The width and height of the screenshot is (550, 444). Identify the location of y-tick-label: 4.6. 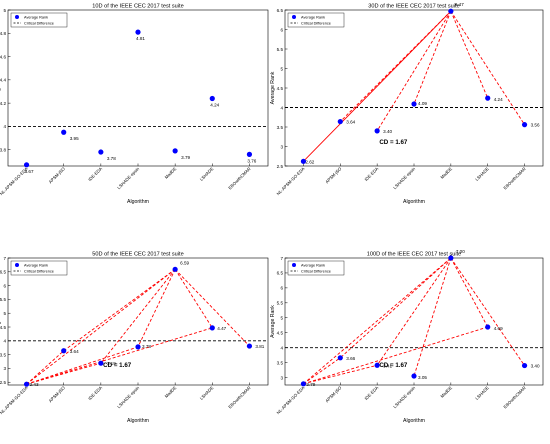
(3, 56).